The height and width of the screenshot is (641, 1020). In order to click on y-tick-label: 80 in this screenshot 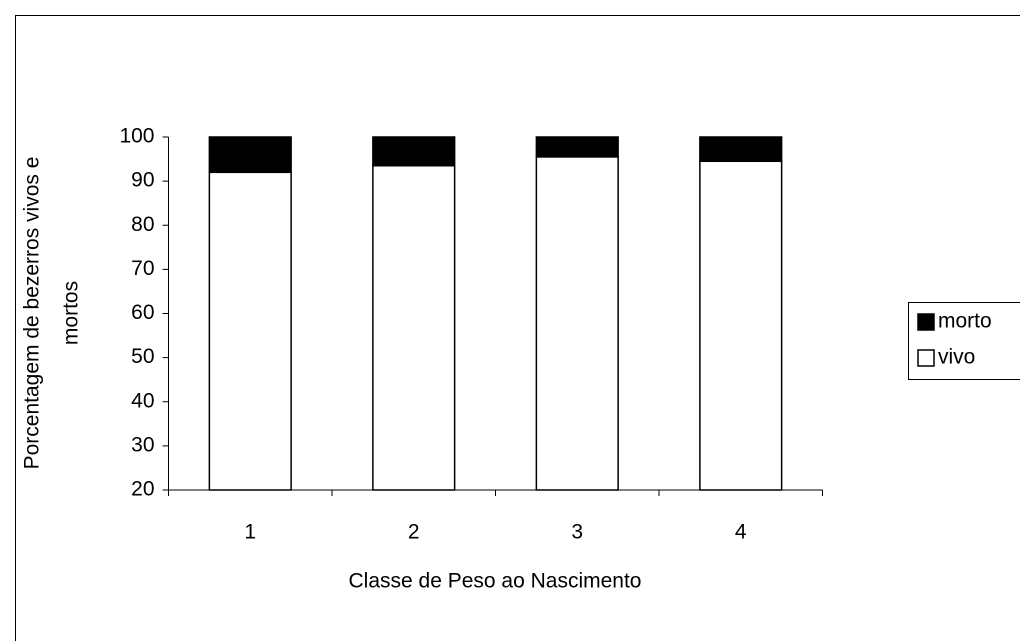, I will do `click(142, 224)`.